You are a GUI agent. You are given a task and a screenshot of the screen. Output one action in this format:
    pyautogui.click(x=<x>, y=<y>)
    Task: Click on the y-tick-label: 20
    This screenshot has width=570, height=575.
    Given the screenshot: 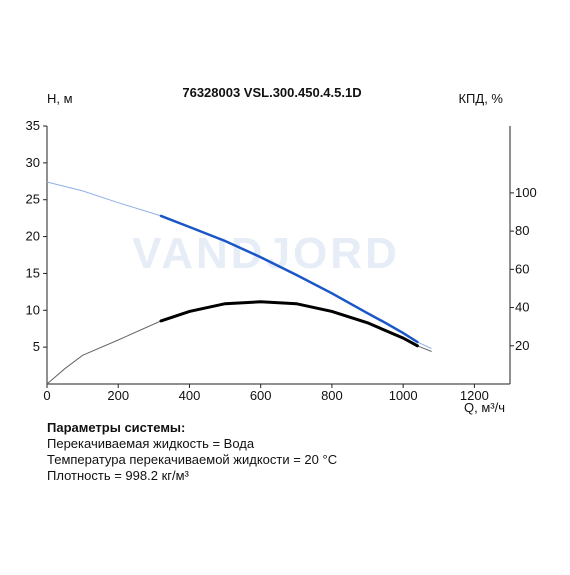 What is the action you would take?
    pyautogui.click(x=33, y=236)
    